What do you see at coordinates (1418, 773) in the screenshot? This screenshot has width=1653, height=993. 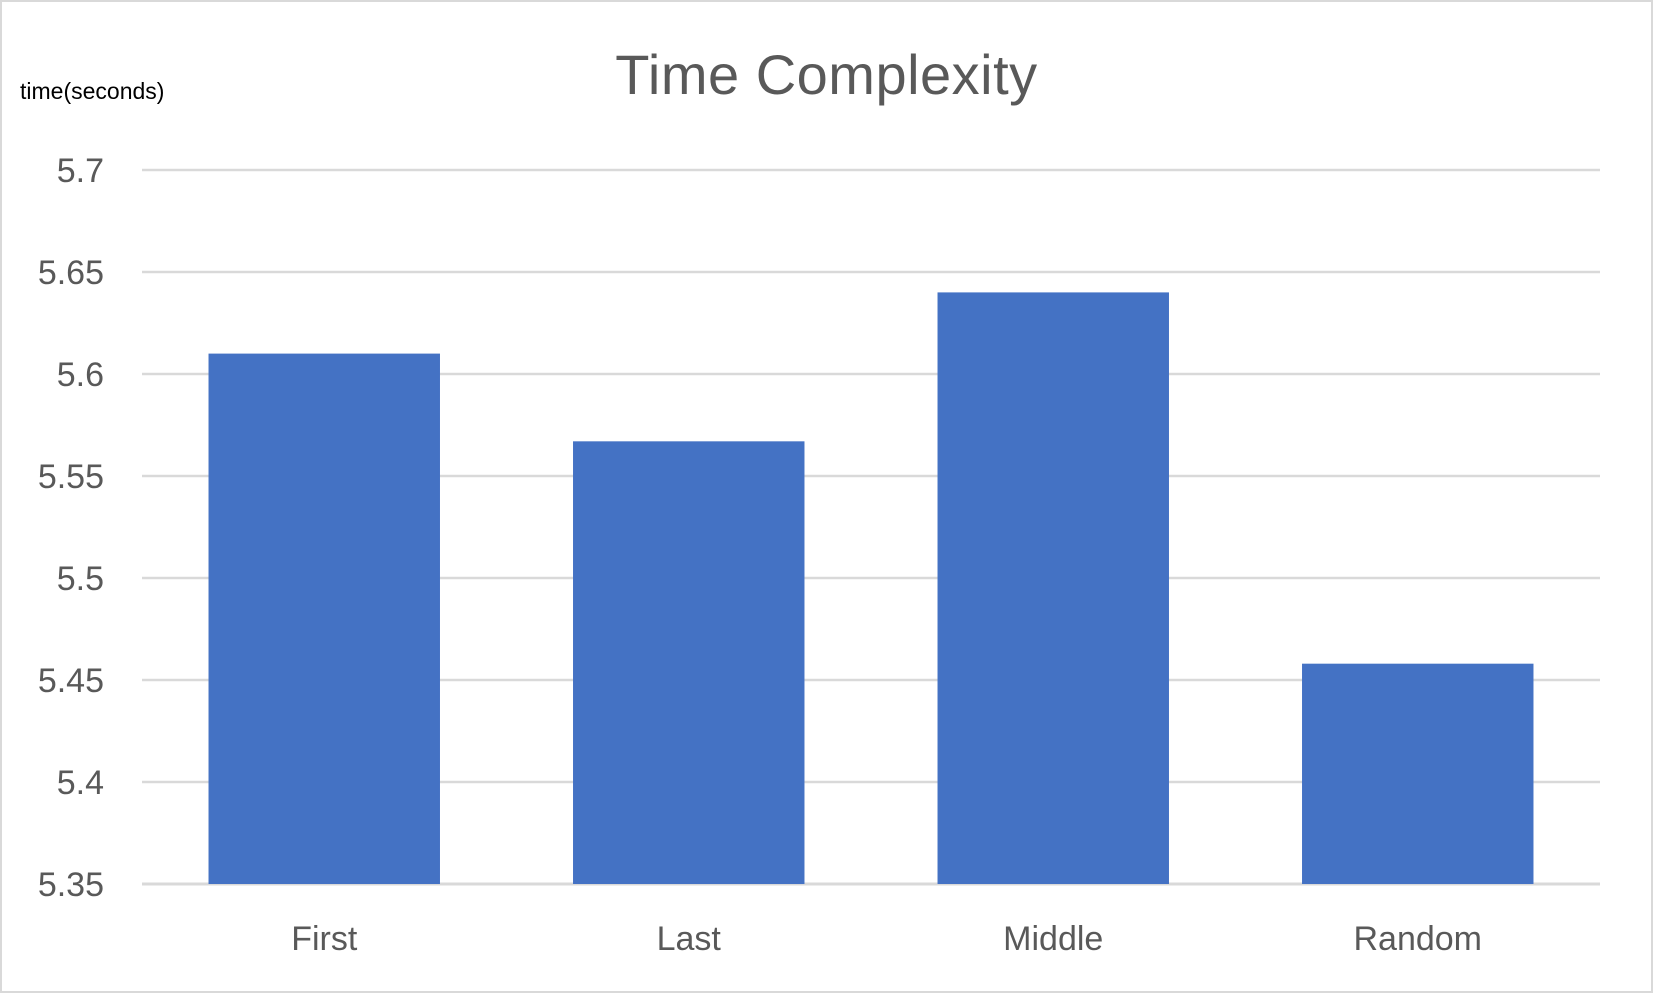 I see `bar-random` at bounding box center [1418, 773].